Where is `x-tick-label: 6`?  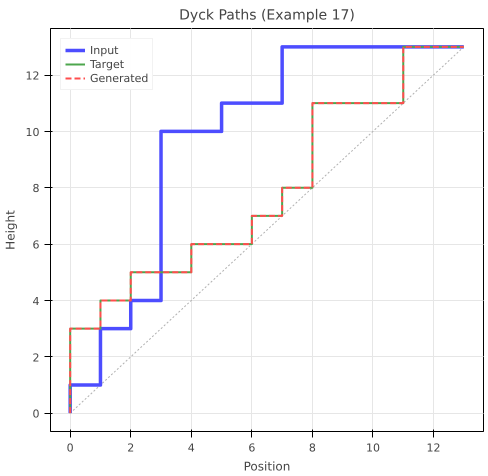
x-tick-label: 6 is located at coordinates (252, 448).